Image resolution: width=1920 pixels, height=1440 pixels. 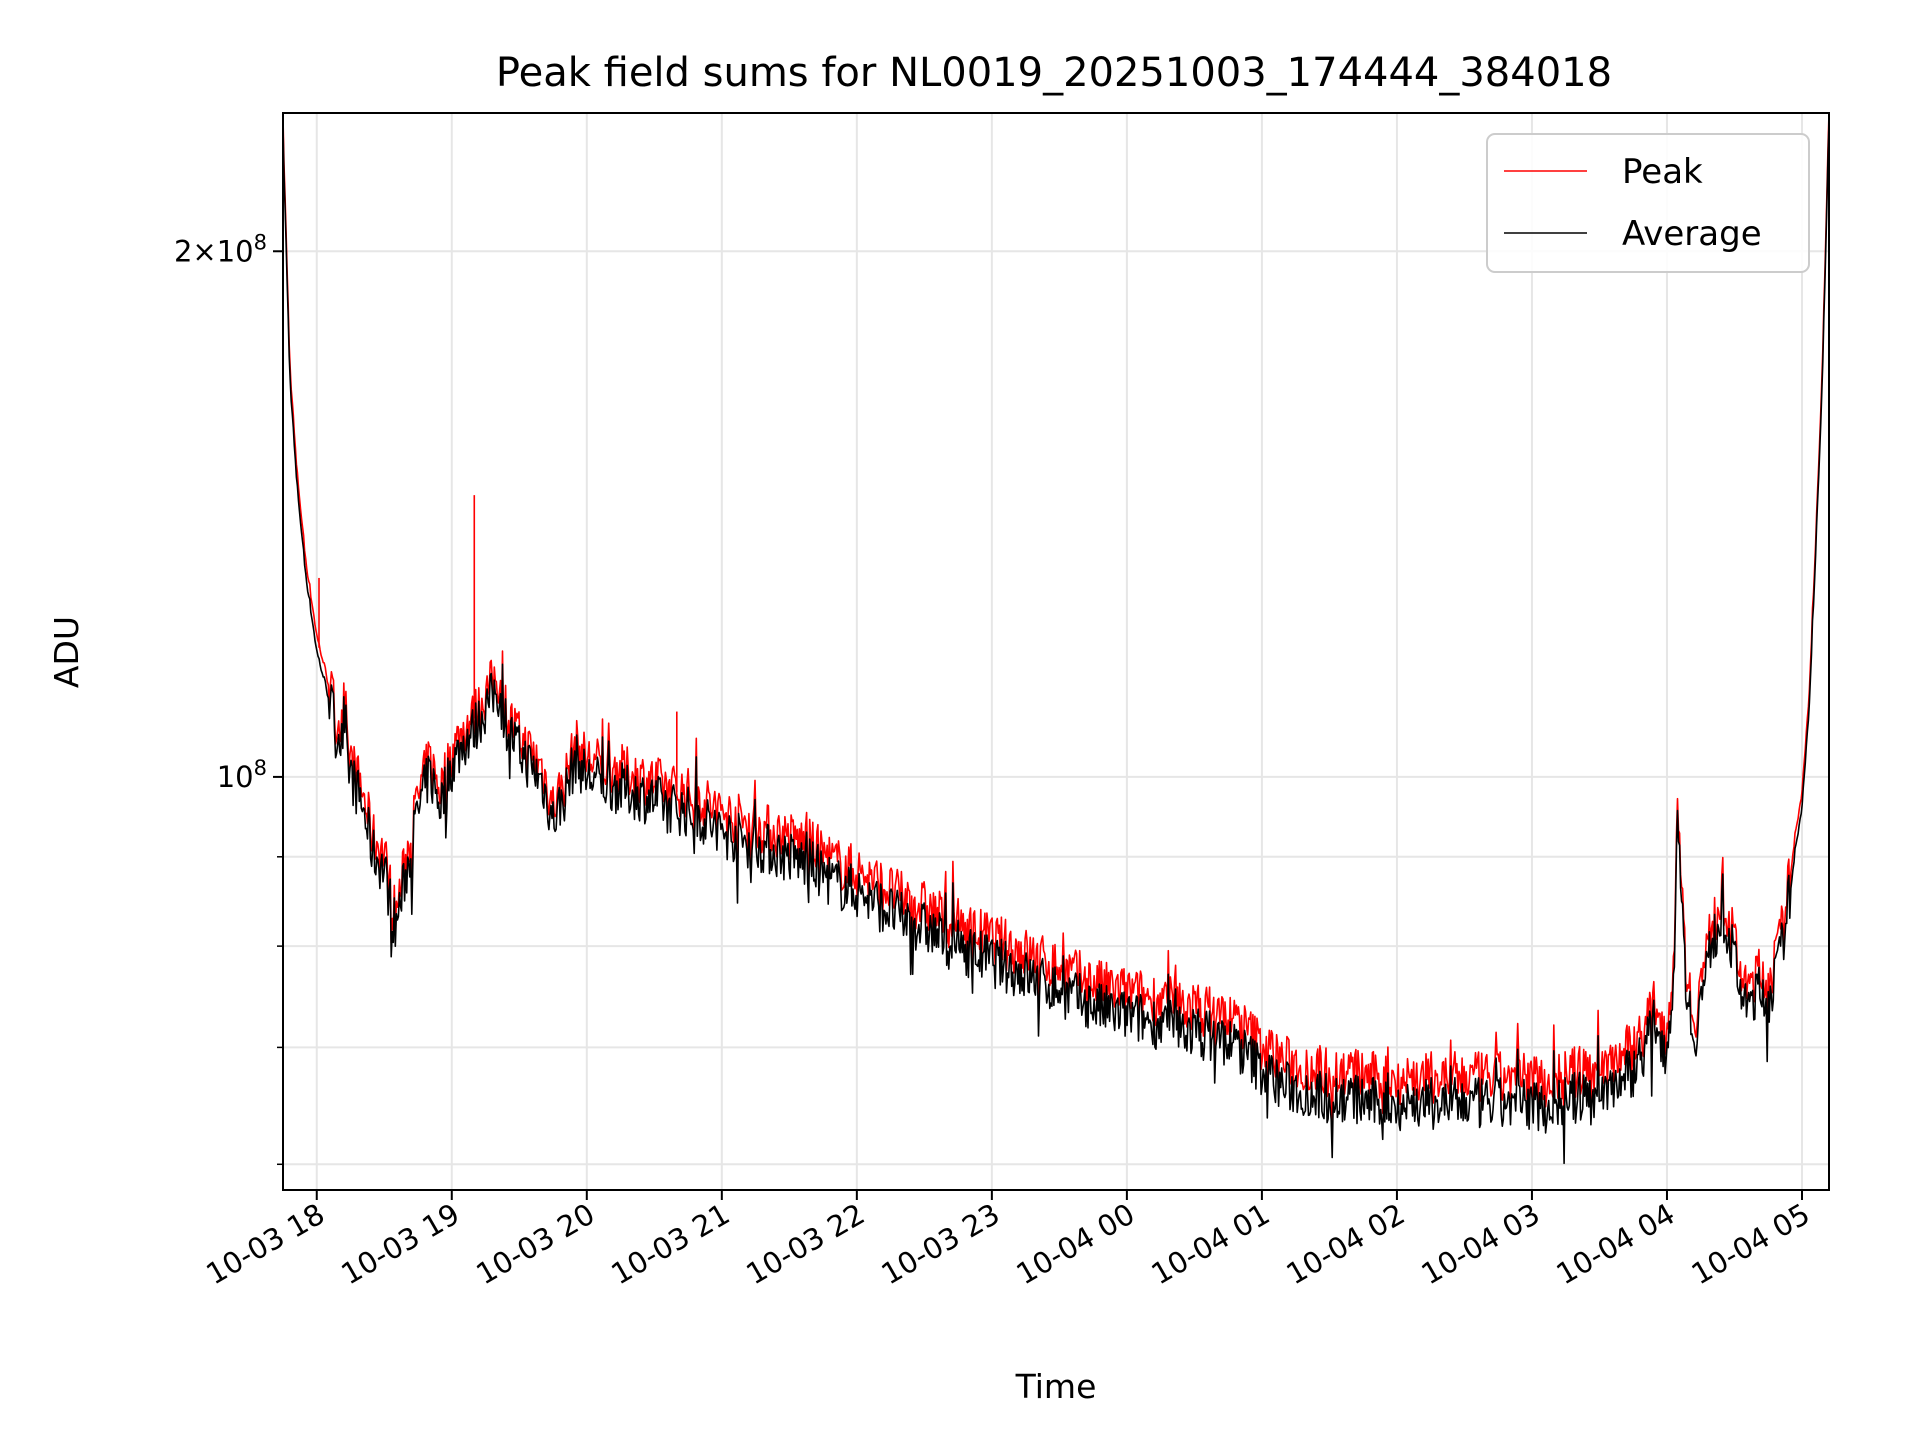 I want to click on legend-box, so click(x=1648, y=203).